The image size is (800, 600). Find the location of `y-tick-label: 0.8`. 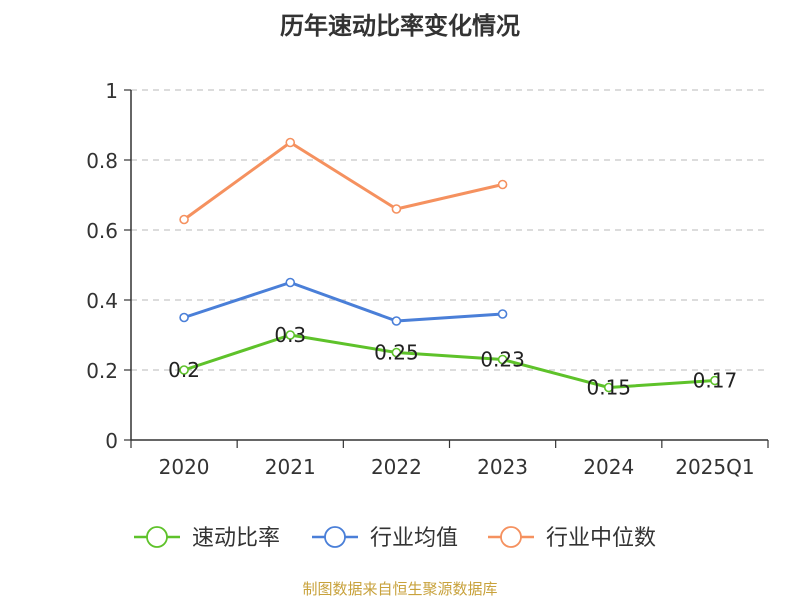

y-tick-label: 0.8 is located at coordinates (102, 161).